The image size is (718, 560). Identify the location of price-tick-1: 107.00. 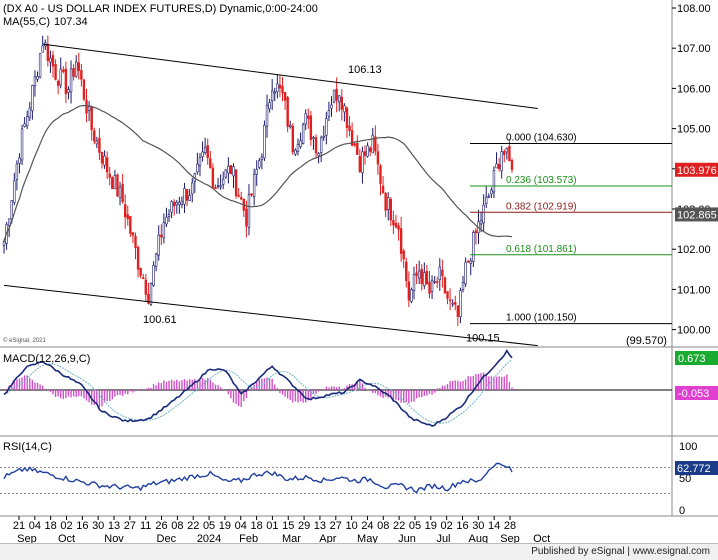
(694, 49).